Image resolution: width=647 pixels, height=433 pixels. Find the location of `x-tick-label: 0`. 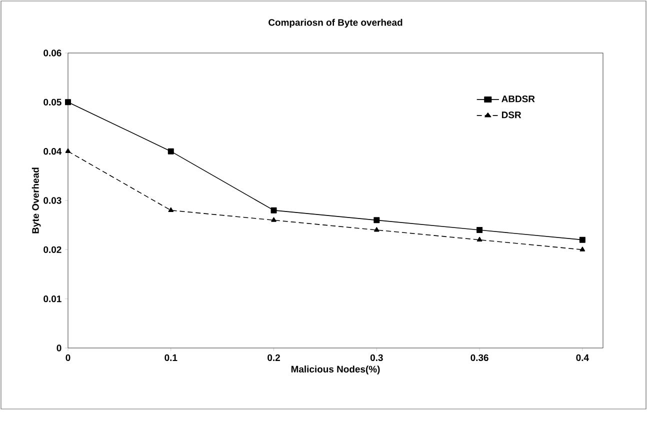

x-tick-label: 0 is located at coordinates (68, 358).